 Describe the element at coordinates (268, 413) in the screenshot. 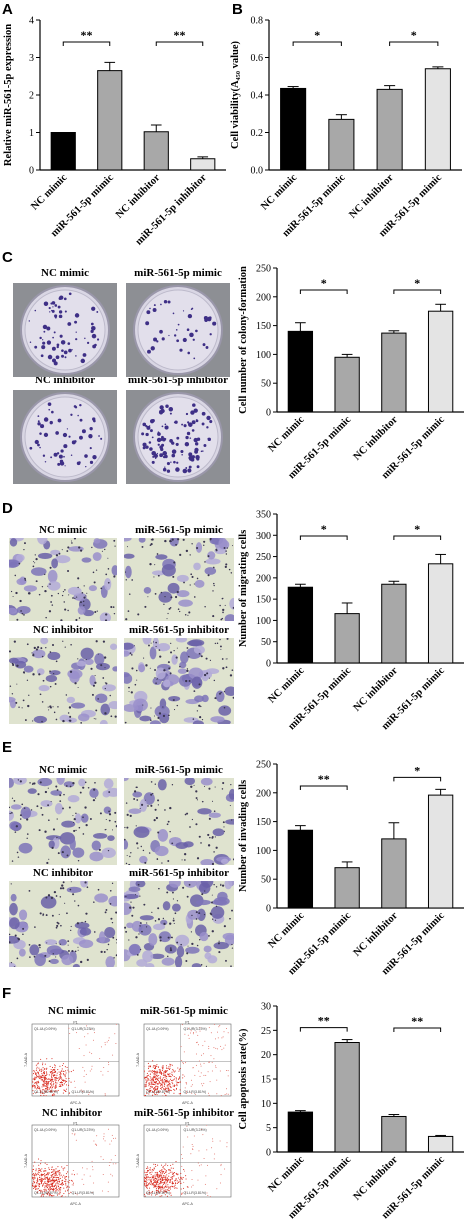

I see `y-tick-label: 0` at that location.